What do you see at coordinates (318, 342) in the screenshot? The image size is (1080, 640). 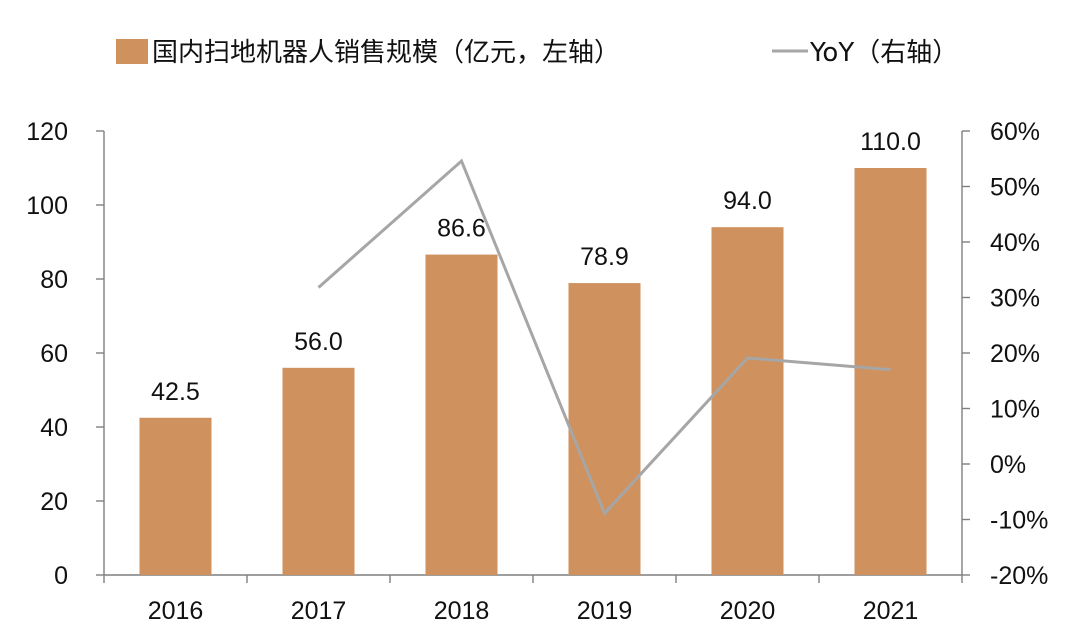 I see `bar-data-label: 56.0` at bounding box center [318, 342].